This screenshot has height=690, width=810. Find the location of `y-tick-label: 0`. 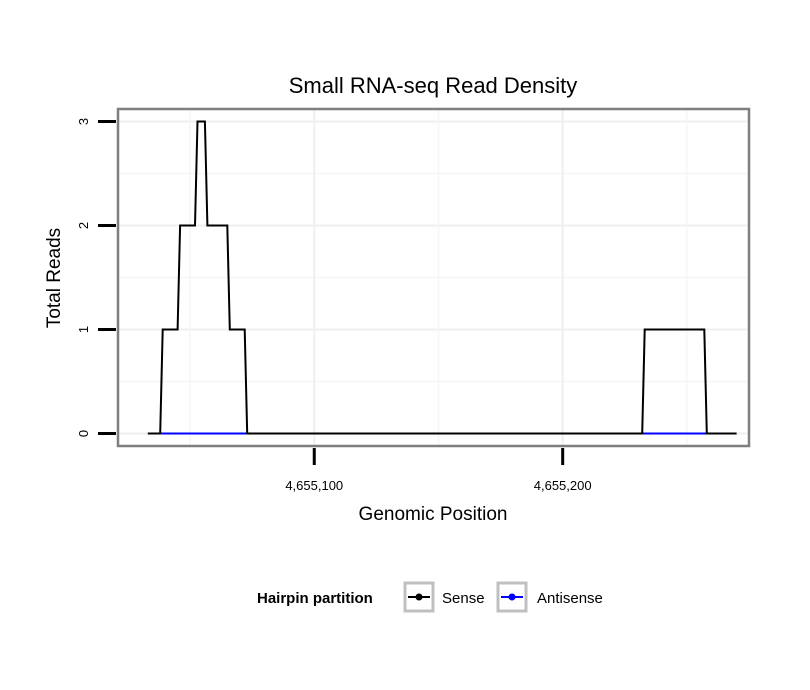

y-tick-label: 0 is located at coordinates (83, 433).